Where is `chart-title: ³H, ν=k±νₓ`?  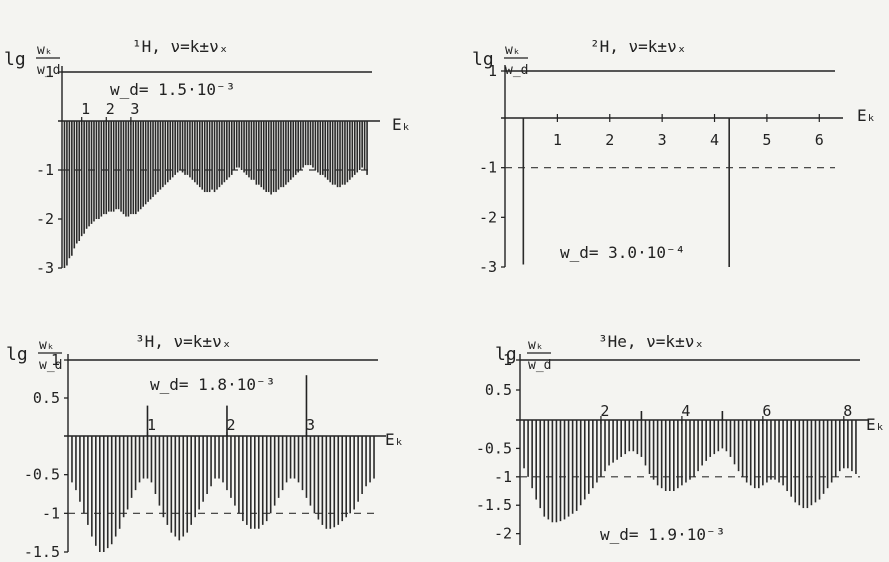 chart-title: ³H, ν=k±νₓ is located at coordinates (183, 341).